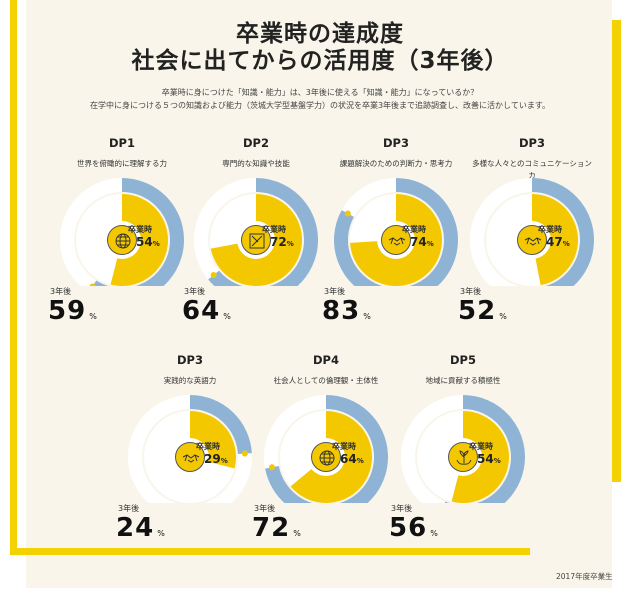 This screenshot has height=602, width=640. I want to click on dp-code-label: DP4, so click(326, 360).